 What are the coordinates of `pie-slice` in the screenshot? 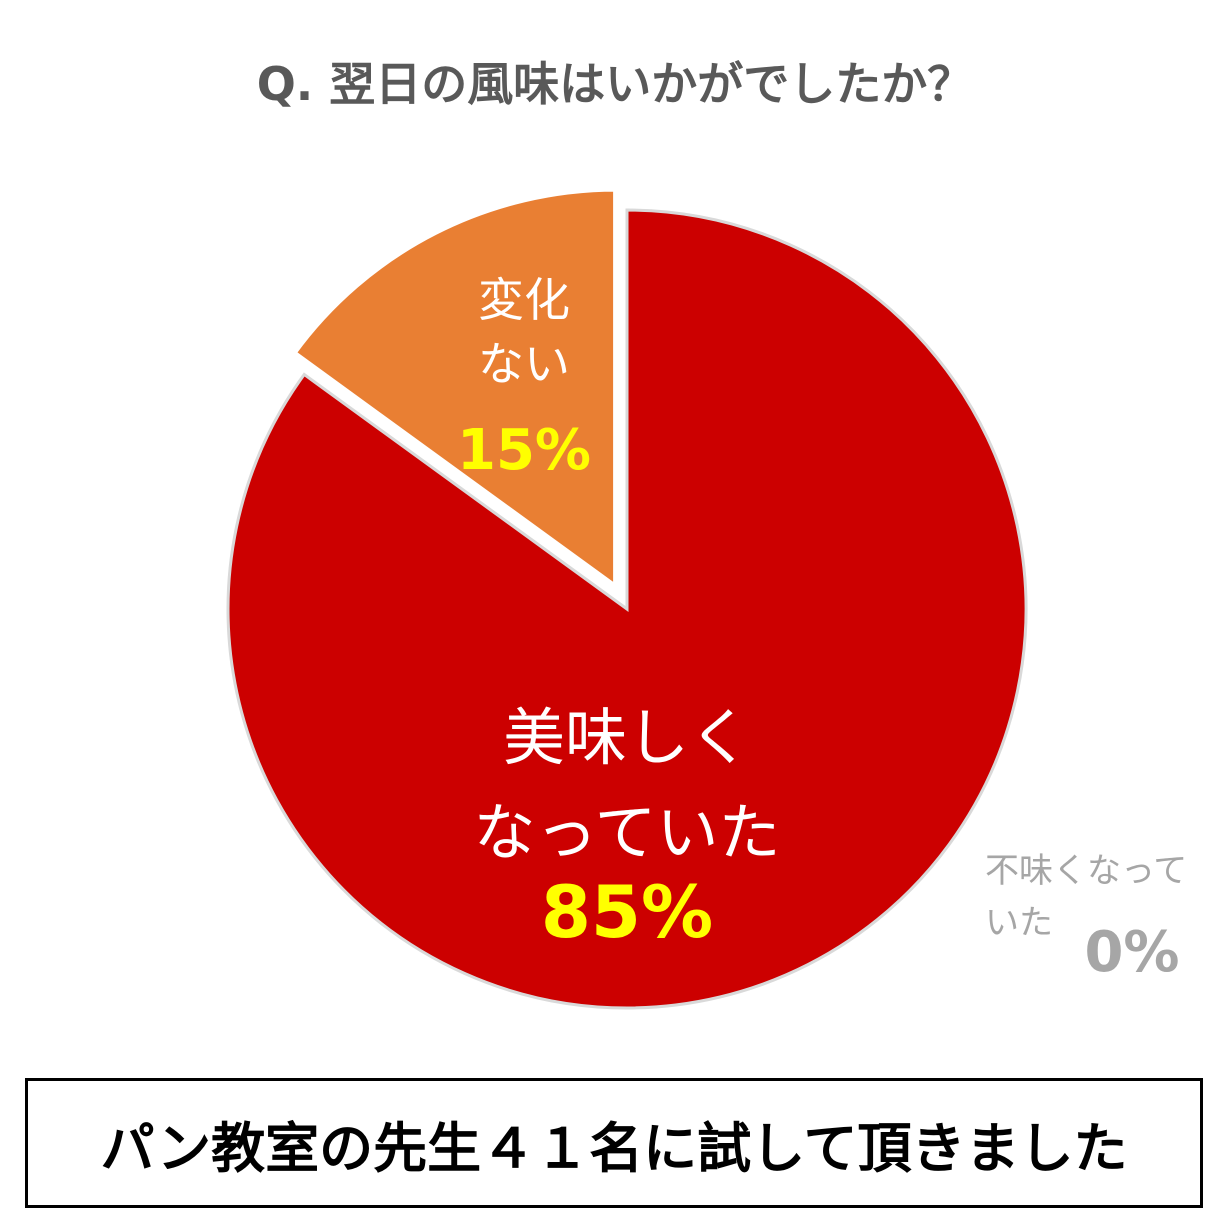 It's located at (454, 389).